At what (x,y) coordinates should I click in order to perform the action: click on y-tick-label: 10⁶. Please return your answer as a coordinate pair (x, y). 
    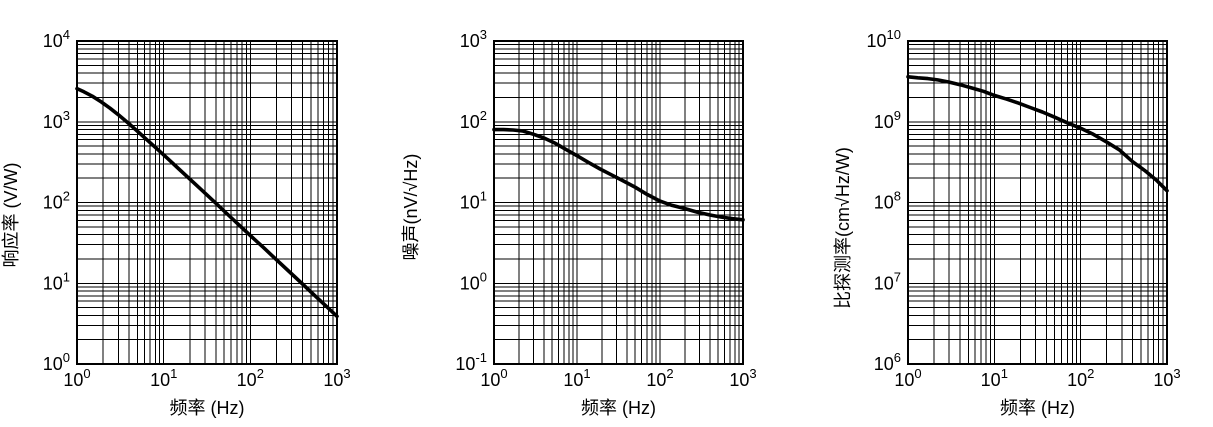
    Looking at the image, I should click on (887, 362).